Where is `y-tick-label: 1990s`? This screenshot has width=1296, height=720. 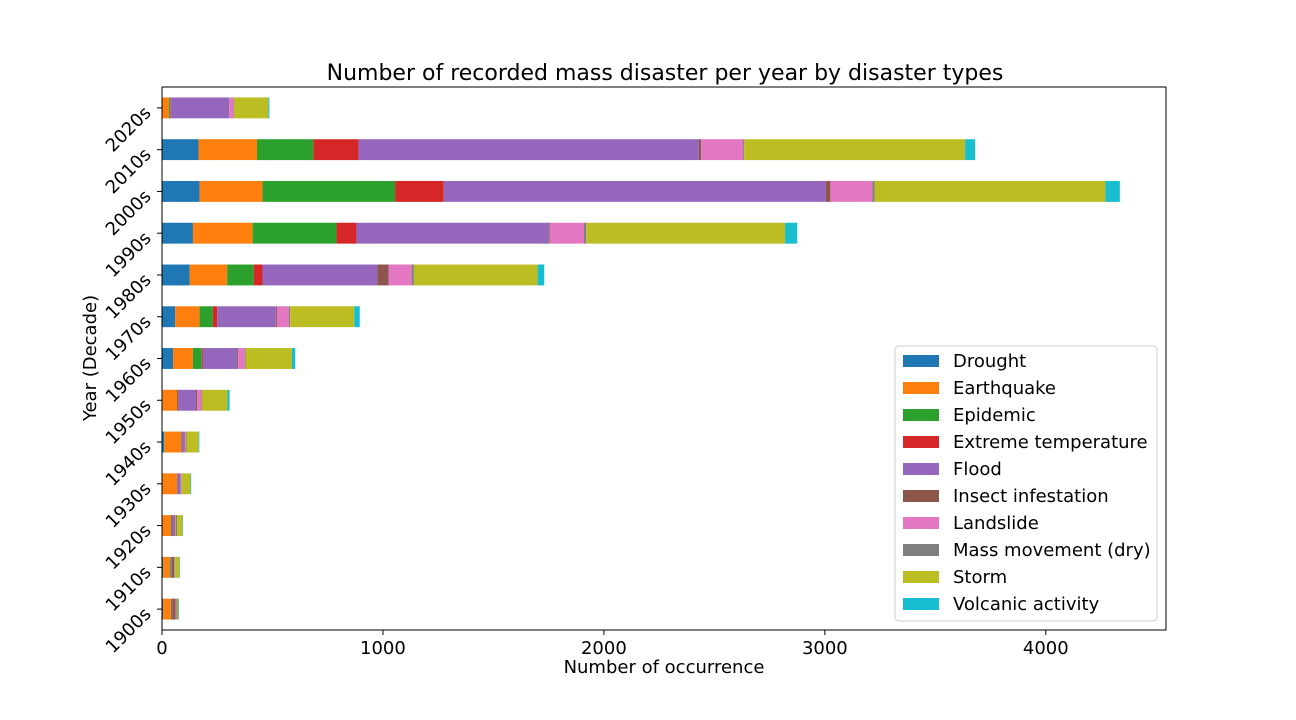 y-tick-label: 1990s is located at coordinates (129, 255).